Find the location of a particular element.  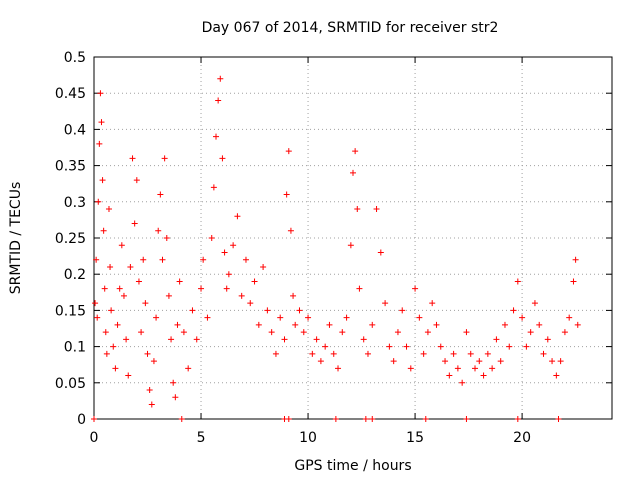

y-tick-label: 0 is located at coordinates (81, 420).